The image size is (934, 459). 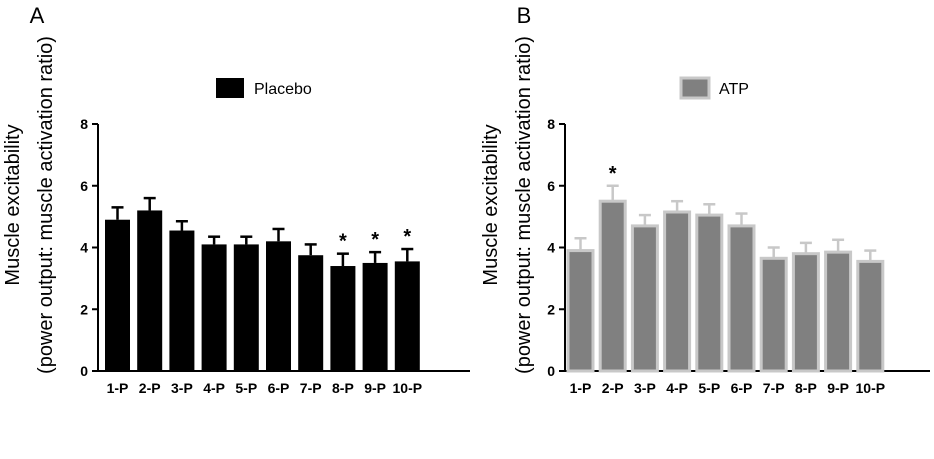 What do you see at coordinates (37, 15) in the screenshot?
I see `panel-label: A` at bounding box center [37, 15].